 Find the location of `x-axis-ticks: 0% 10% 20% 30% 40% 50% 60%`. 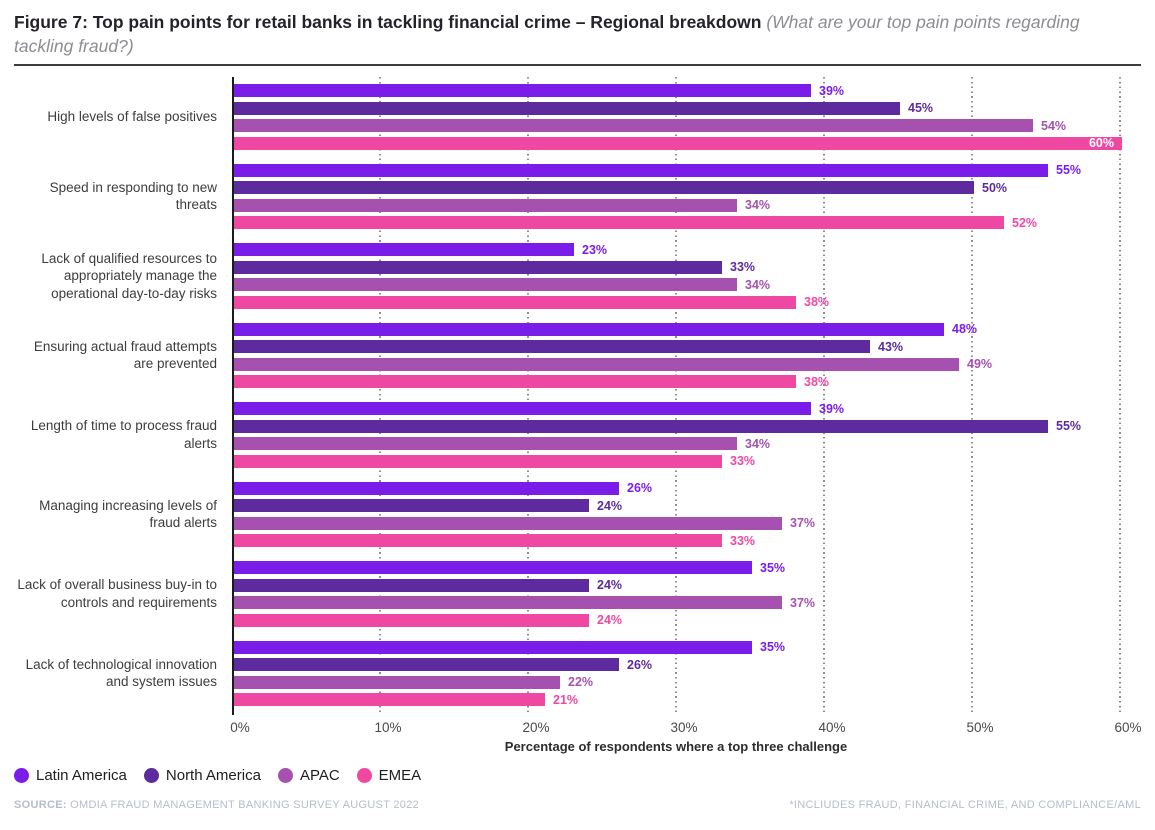

x-axis-ticks: 0% 10% 20% 30% 40% 50% 60% is located at coordinates (577, 726).